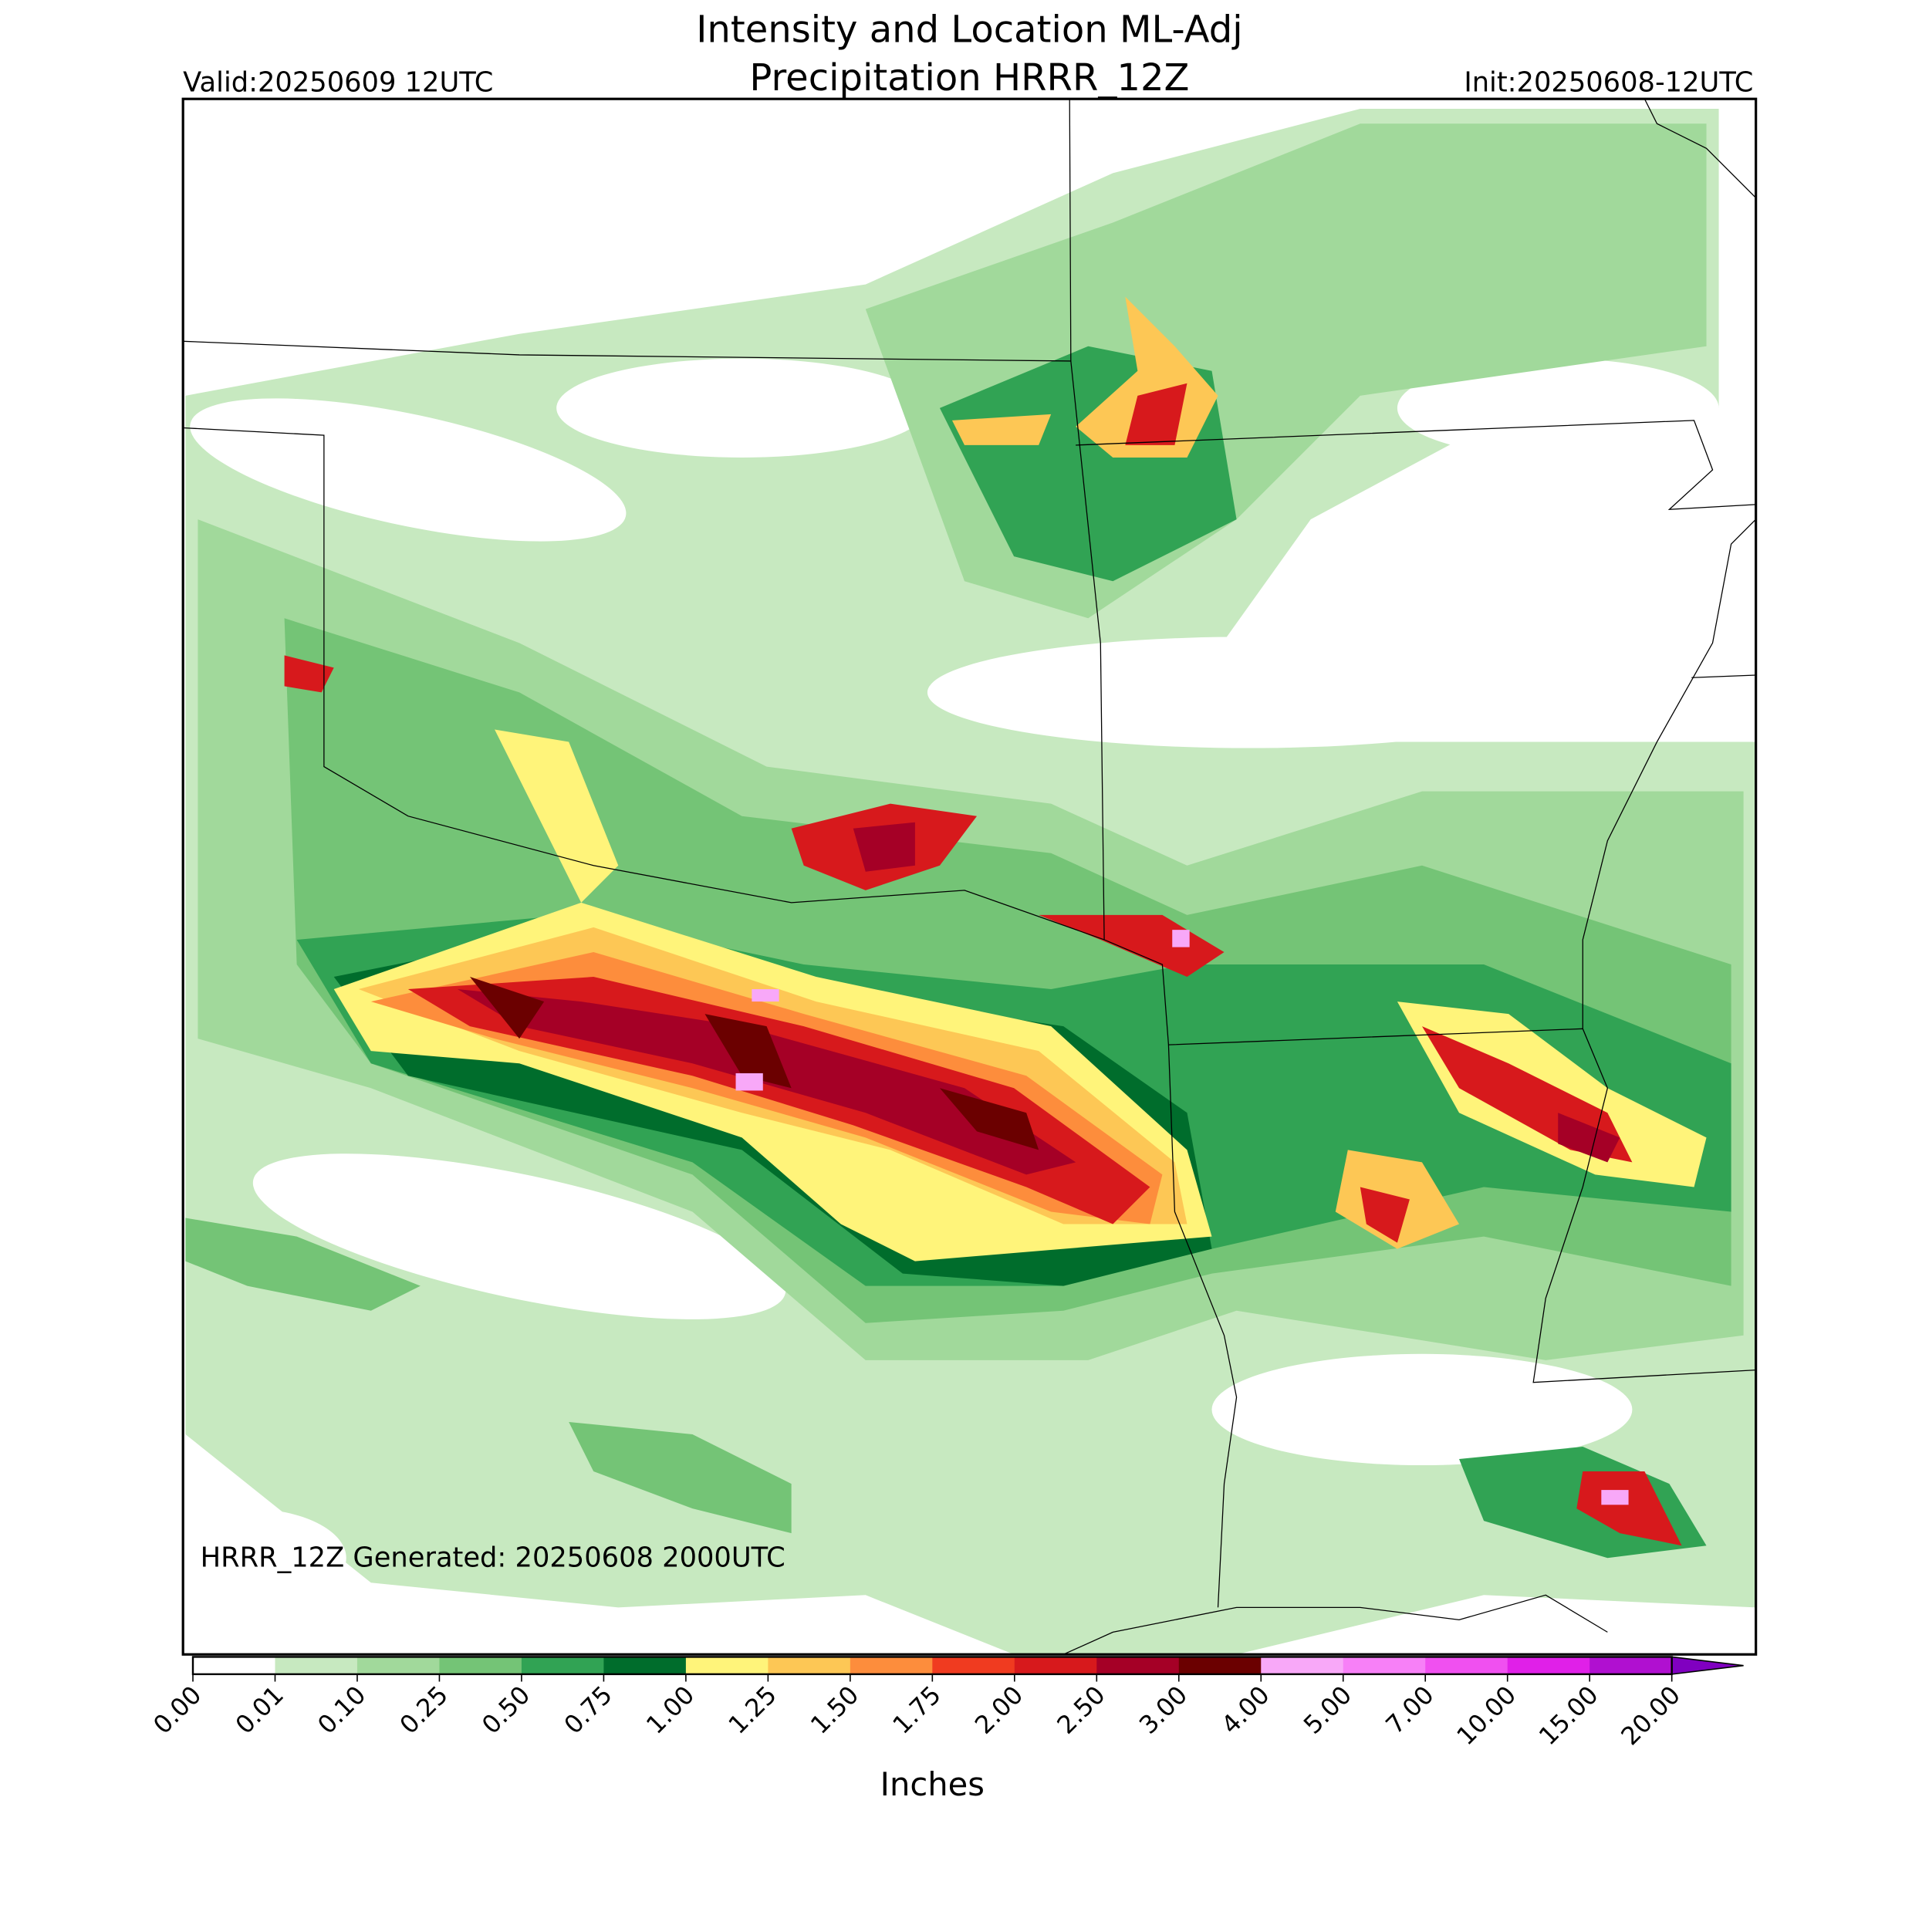  What do you see at coordinates (969, 78) in the screenshot?
I see `title: Precipitation HRRR_12Z` at bounding box center [969, 78].